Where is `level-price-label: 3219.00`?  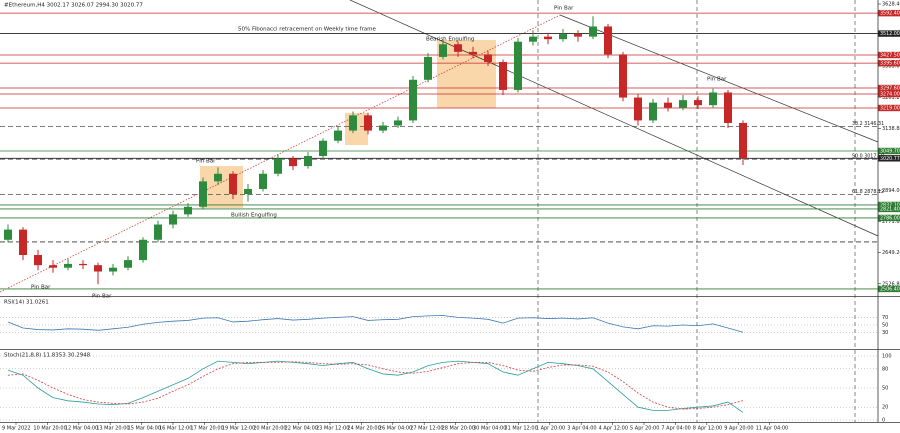
level-price-label: 3219.00 is located at coordinates (890, 108).